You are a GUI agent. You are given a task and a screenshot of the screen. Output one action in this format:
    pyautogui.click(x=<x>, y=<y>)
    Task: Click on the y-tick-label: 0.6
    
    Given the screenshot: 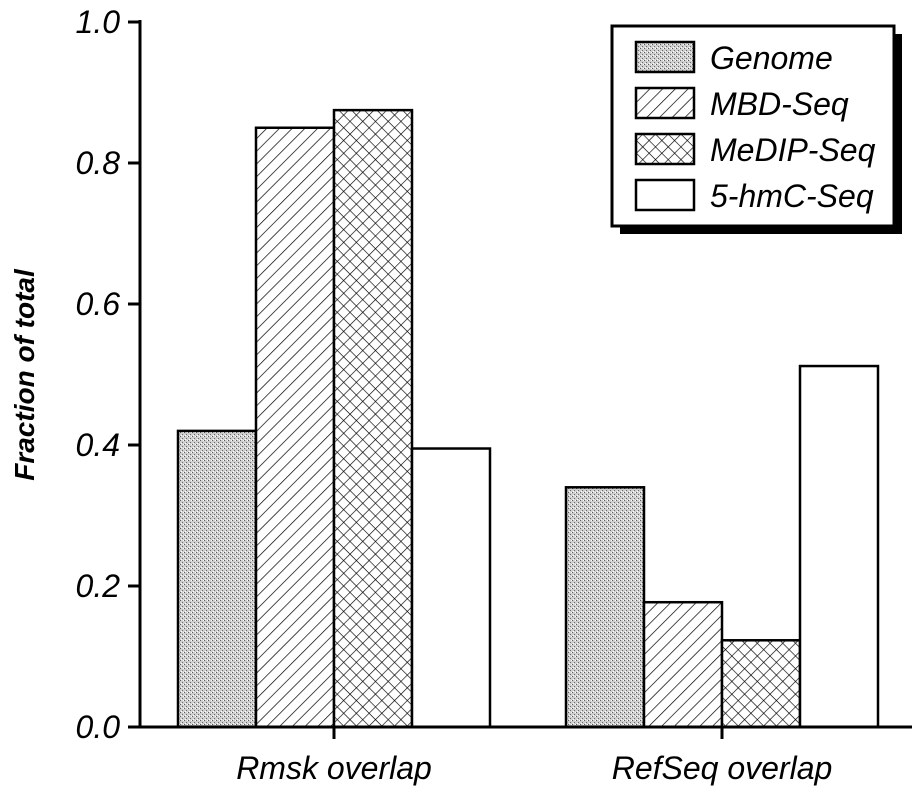 What is the action you would take?
    pyautogui.click(x=98, y=304)
    